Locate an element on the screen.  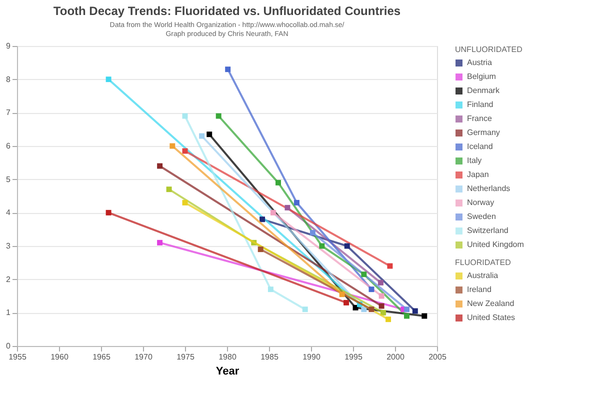
legend-label: New Zealand is located at coordinates (490, 303).